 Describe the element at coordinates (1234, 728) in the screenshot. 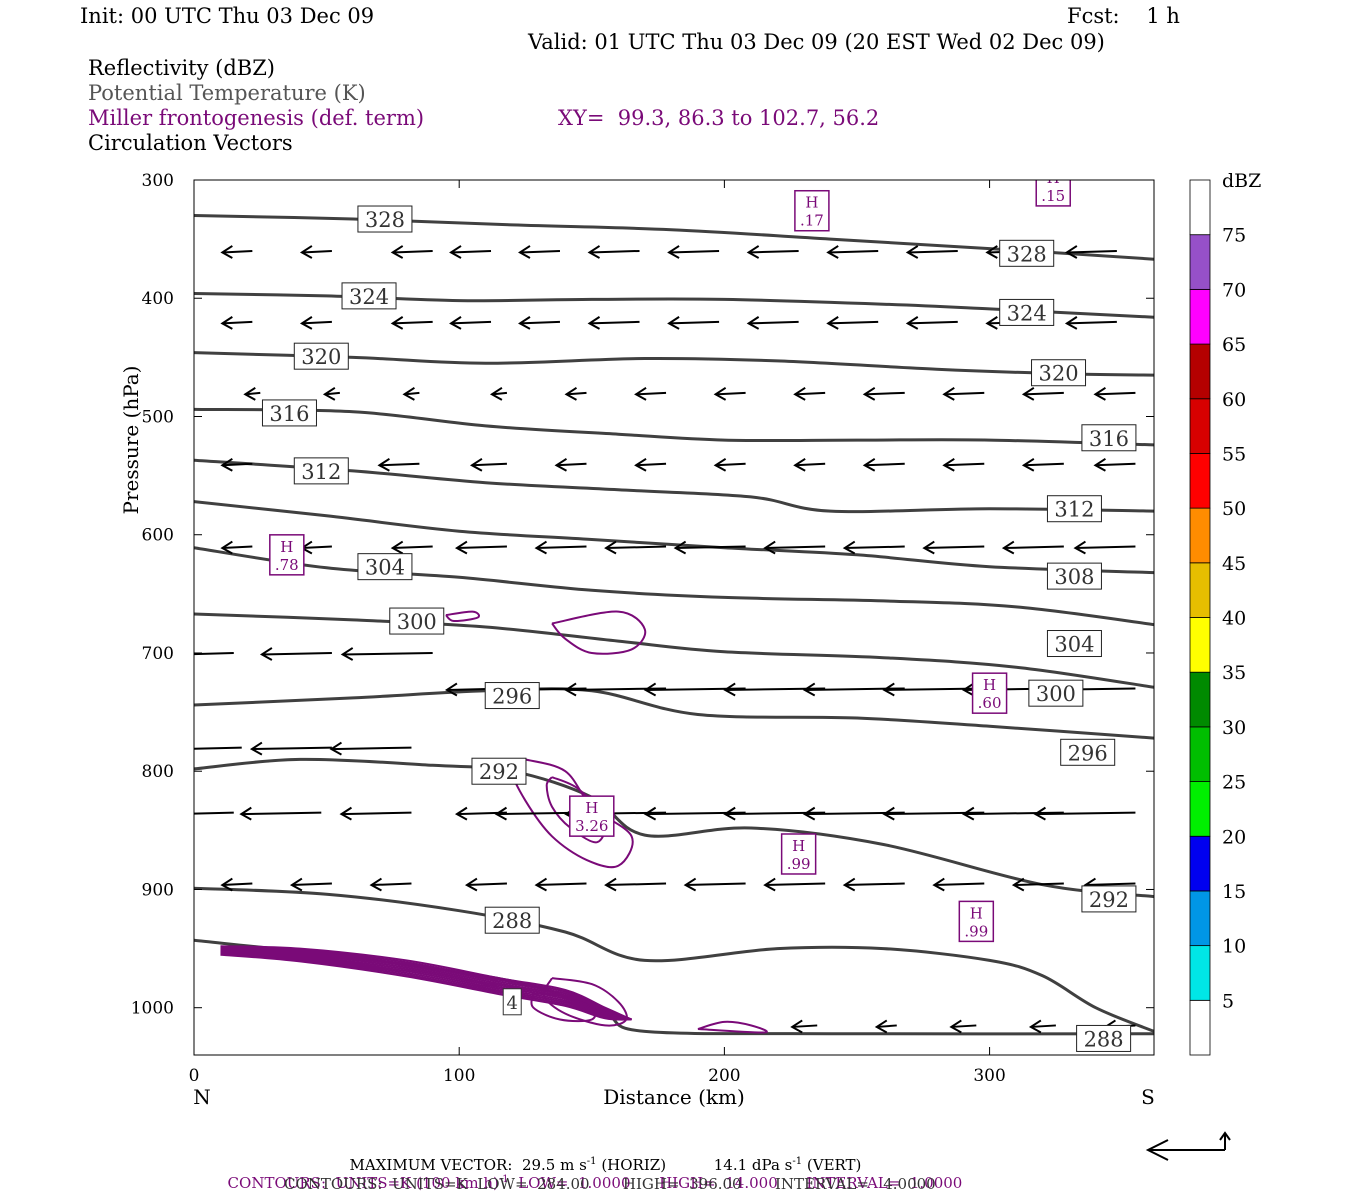

I see `colorbar-level-label: 30` at that location.